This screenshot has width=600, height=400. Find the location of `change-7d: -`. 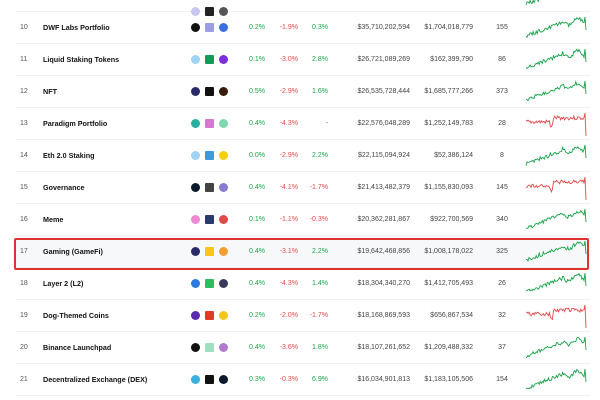

change-7d: - is located at coordinates (326, 123).